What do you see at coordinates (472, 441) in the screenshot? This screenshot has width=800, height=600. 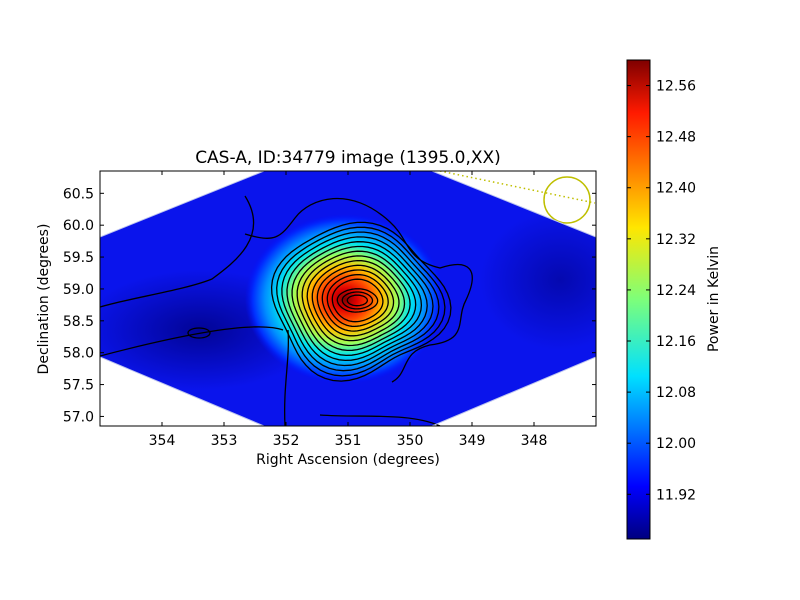 I see `x-tick-label: 349` at bounding box center [472, 441].